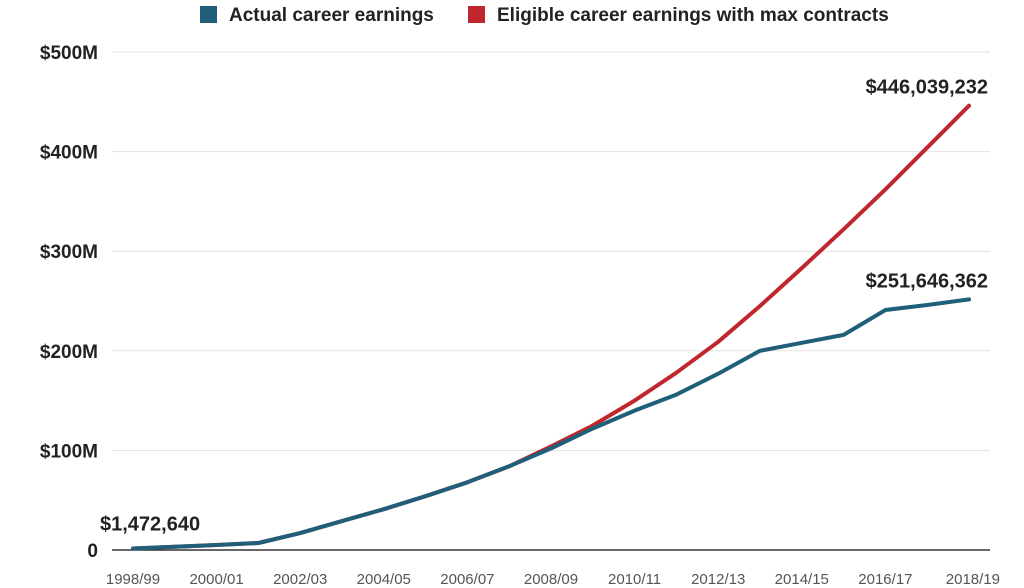 This screenshot has width=1024, height=588. What do you see at coordinates (927, 88) in the screenshot?
I see `data-label: $446,039,232` at bounding box center [927, 88].